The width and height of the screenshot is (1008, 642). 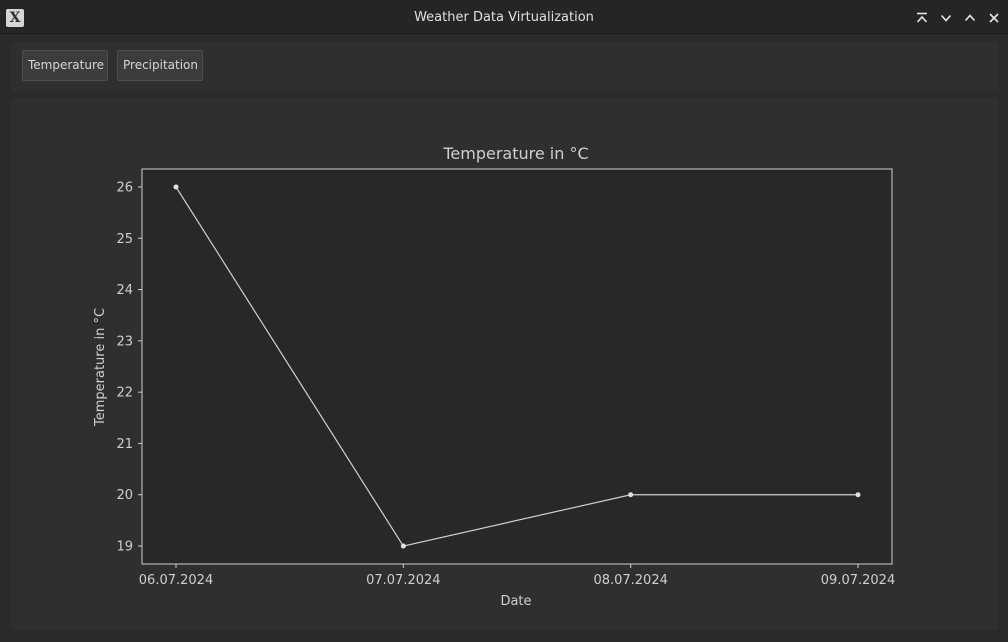 I want to click on x-tick-label: 09.07.2024, so click(x=858, y=580).